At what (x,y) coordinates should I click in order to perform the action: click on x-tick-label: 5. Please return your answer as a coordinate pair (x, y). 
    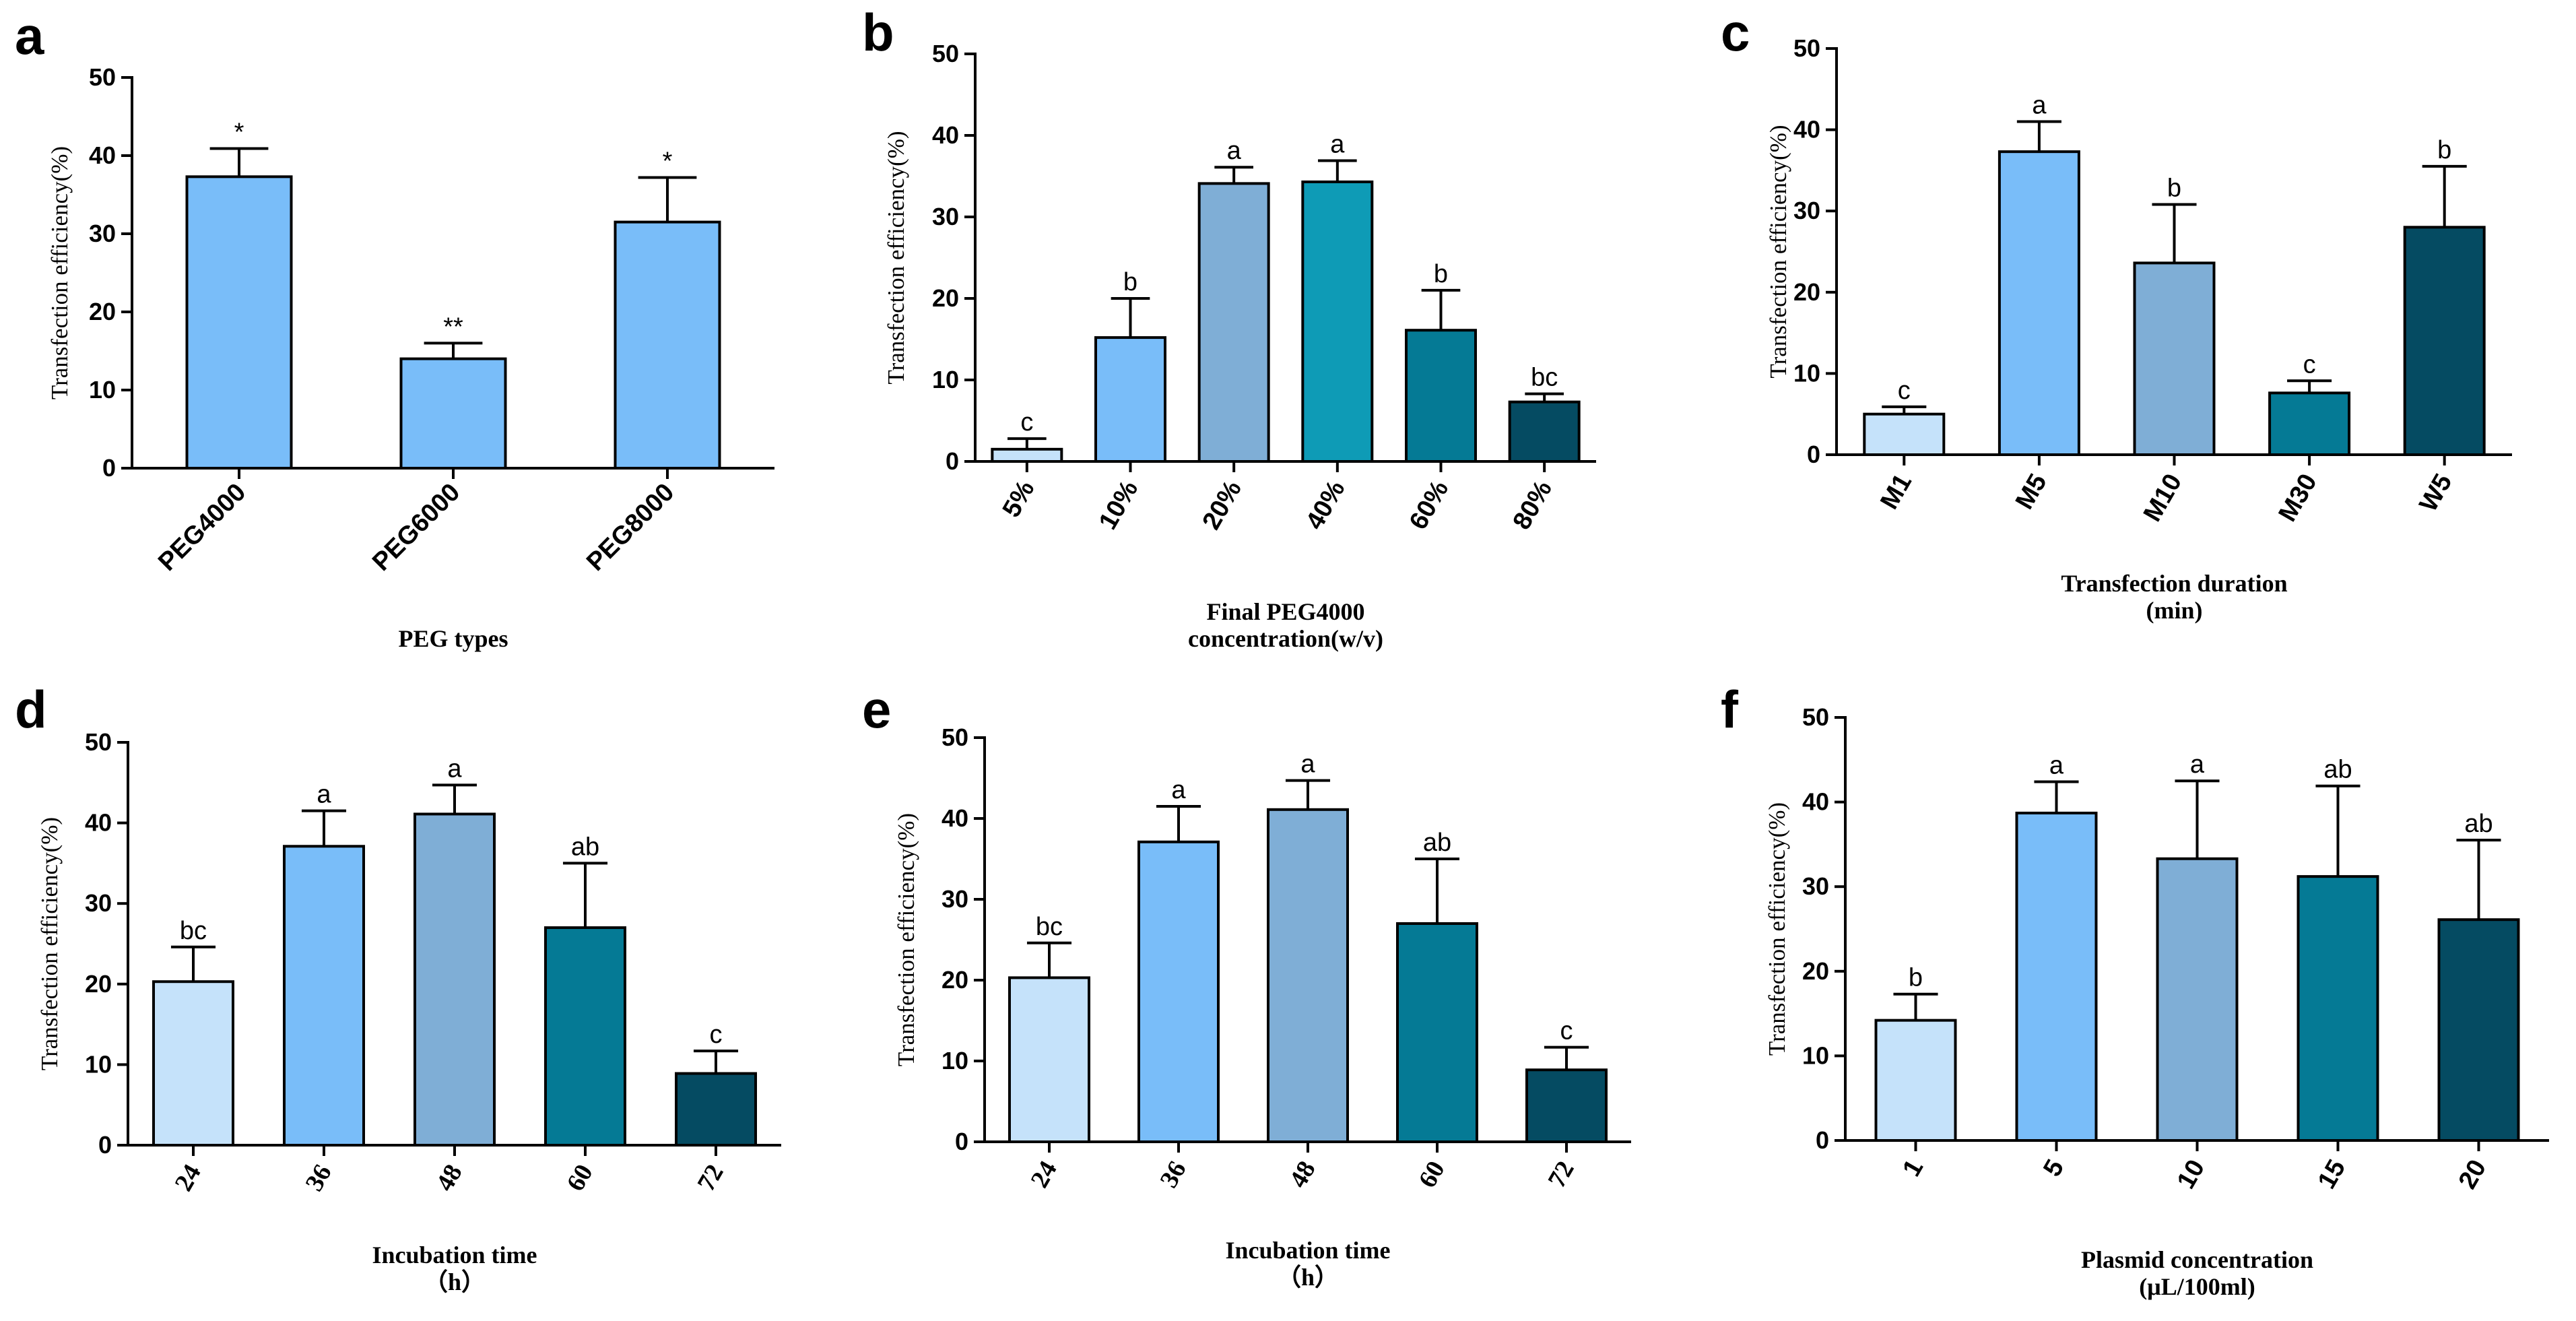
    Looking at the image, I should click on (2054, 1168).